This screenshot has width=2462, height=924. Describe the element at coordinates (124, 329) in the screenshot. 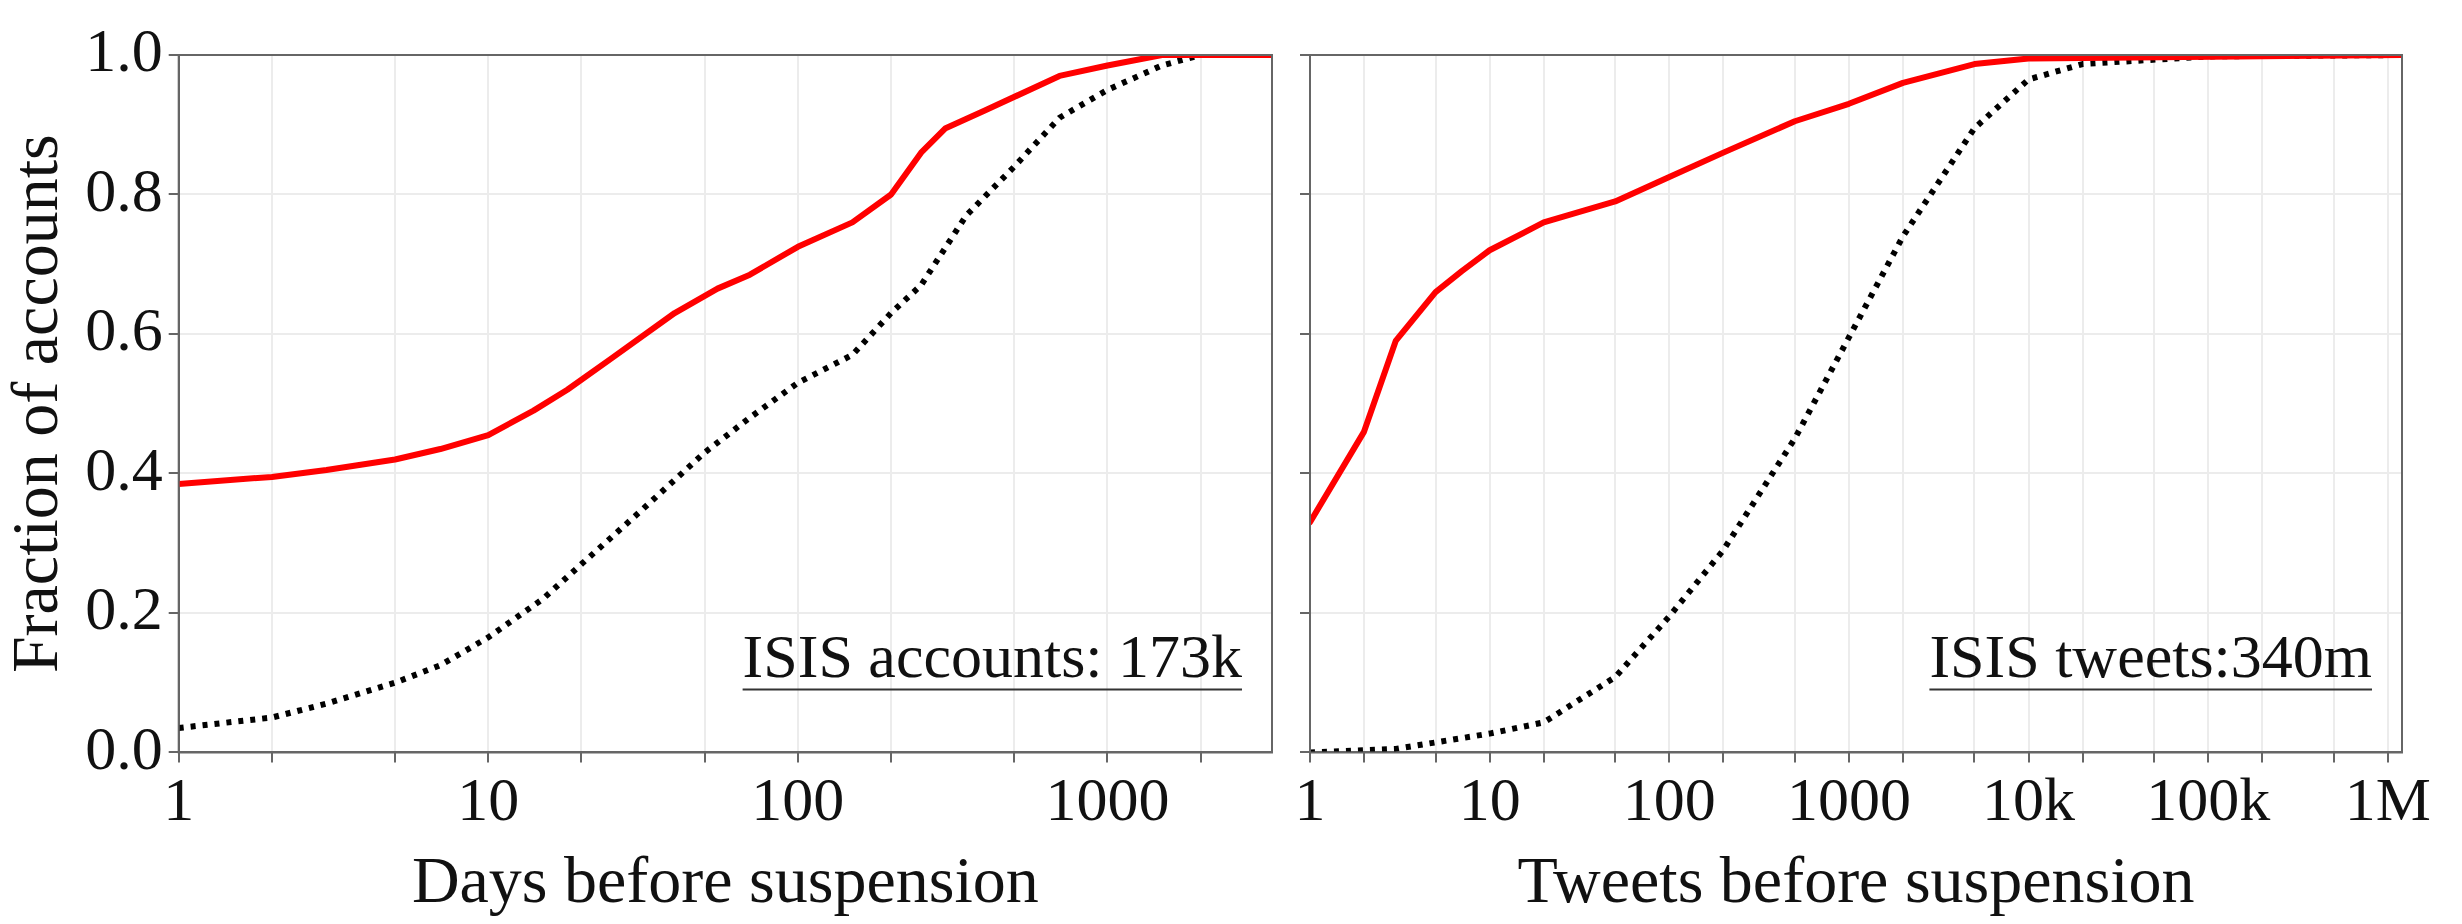

I see `y-tick-label: 0.6` at that location.